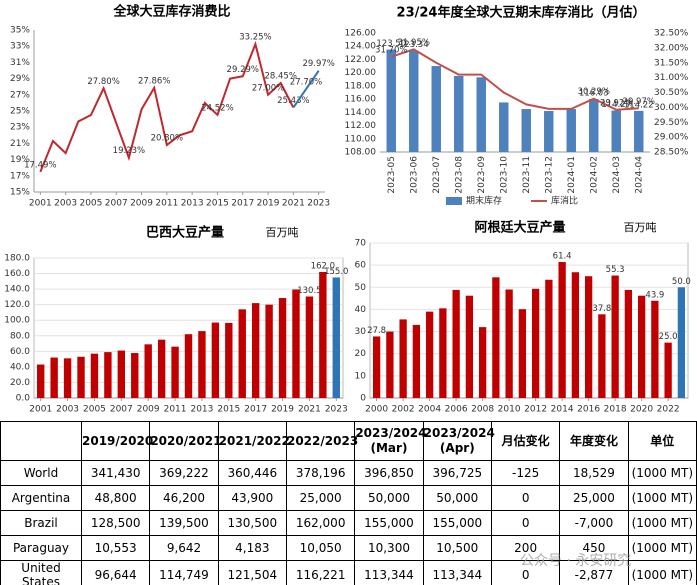 The width and height of the screenshot is (697, 585). I want to click on table-cell: 114,749, so click(184, 572).